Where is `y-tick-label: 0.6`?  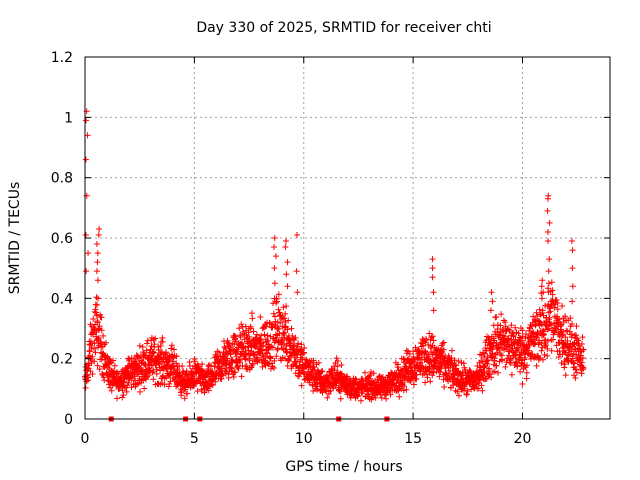 y-tick-label: 0.6 is located at coordinates (62, 239).